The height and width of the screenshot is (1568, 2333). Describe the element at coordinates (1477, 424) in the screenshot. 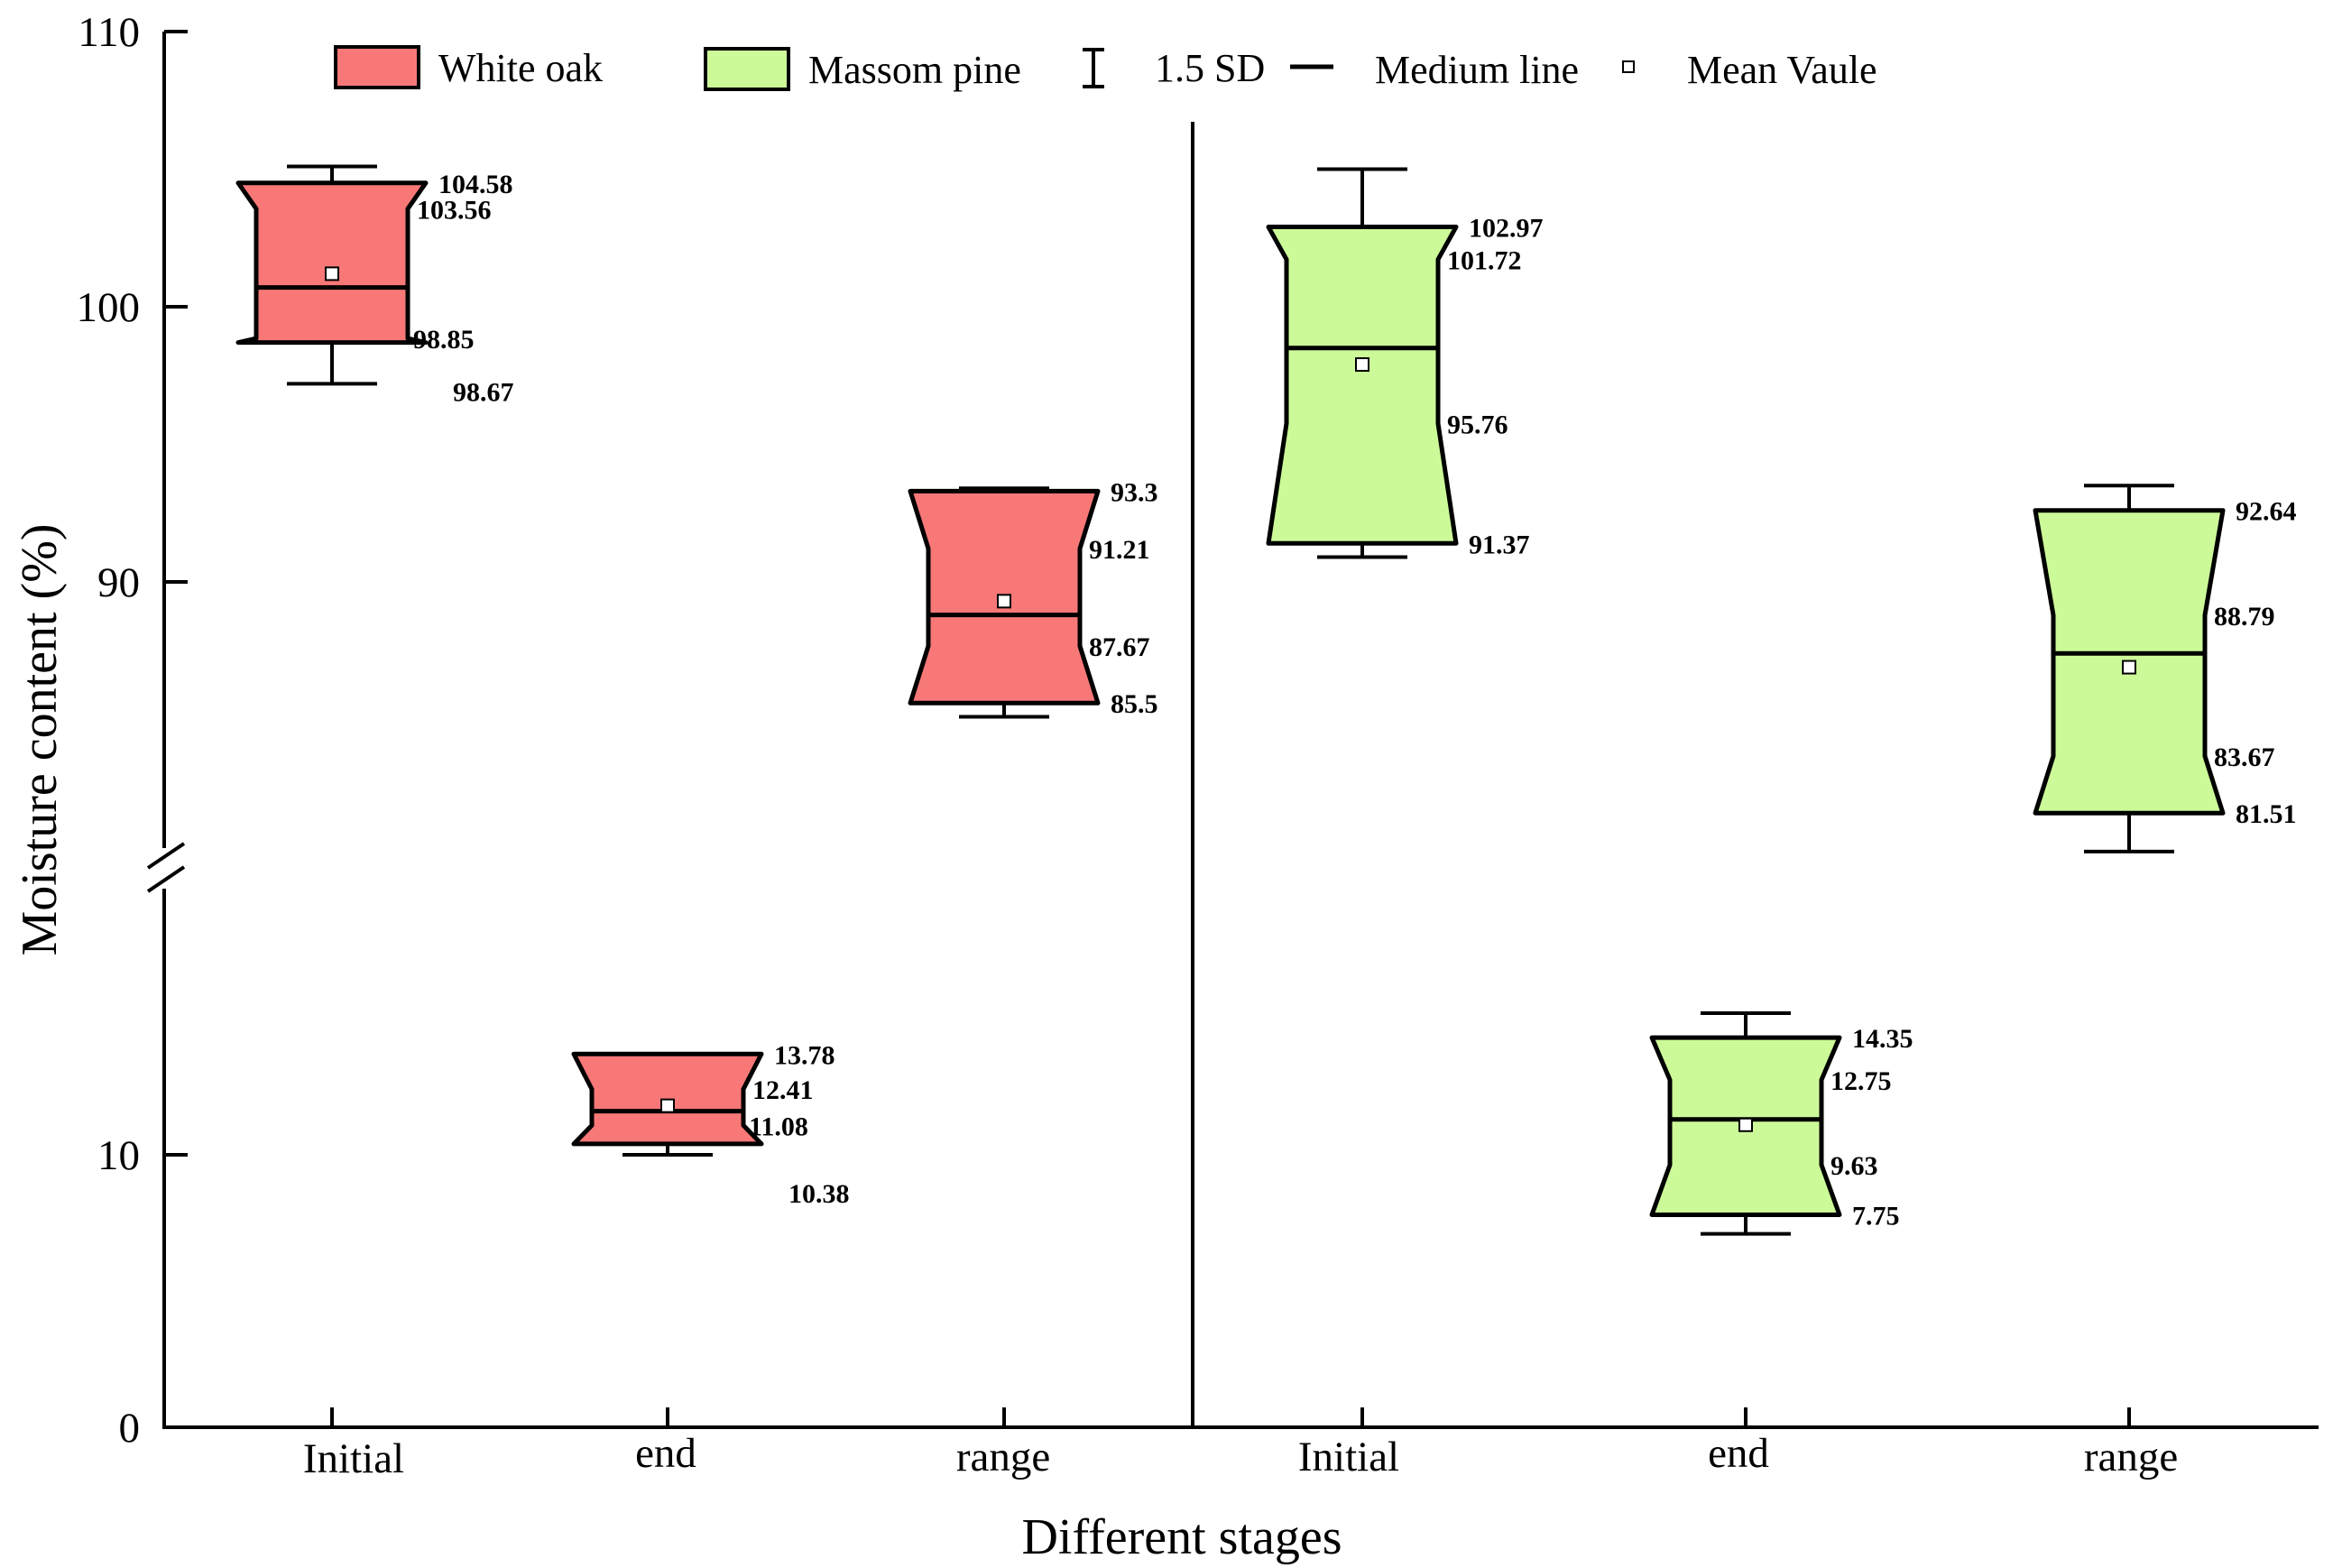

I see `value-label-massom-pine-initial-3: 95.76` at that location.